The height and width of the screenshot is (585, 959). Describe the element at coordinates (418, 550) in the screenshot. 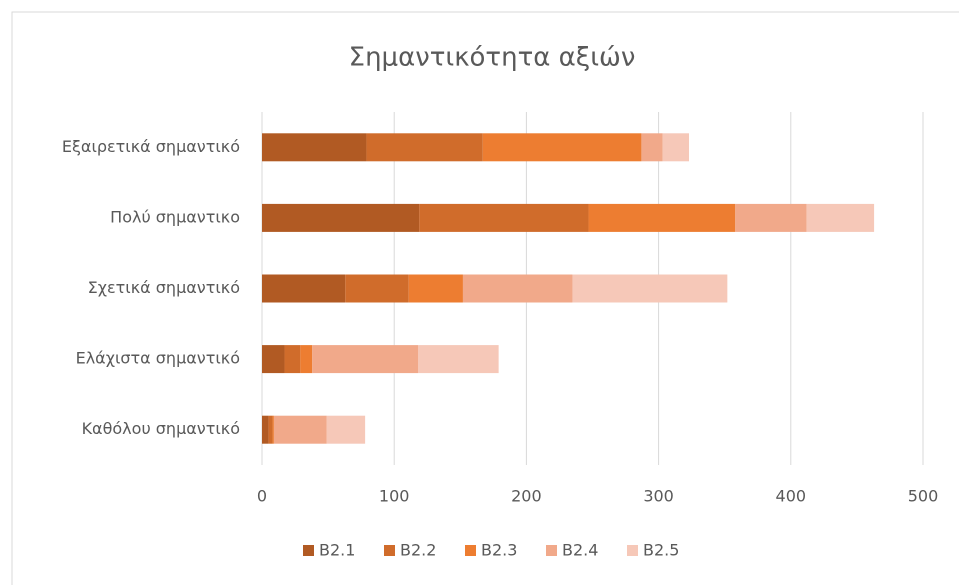

I see `legend-label: B2.2` at that location.